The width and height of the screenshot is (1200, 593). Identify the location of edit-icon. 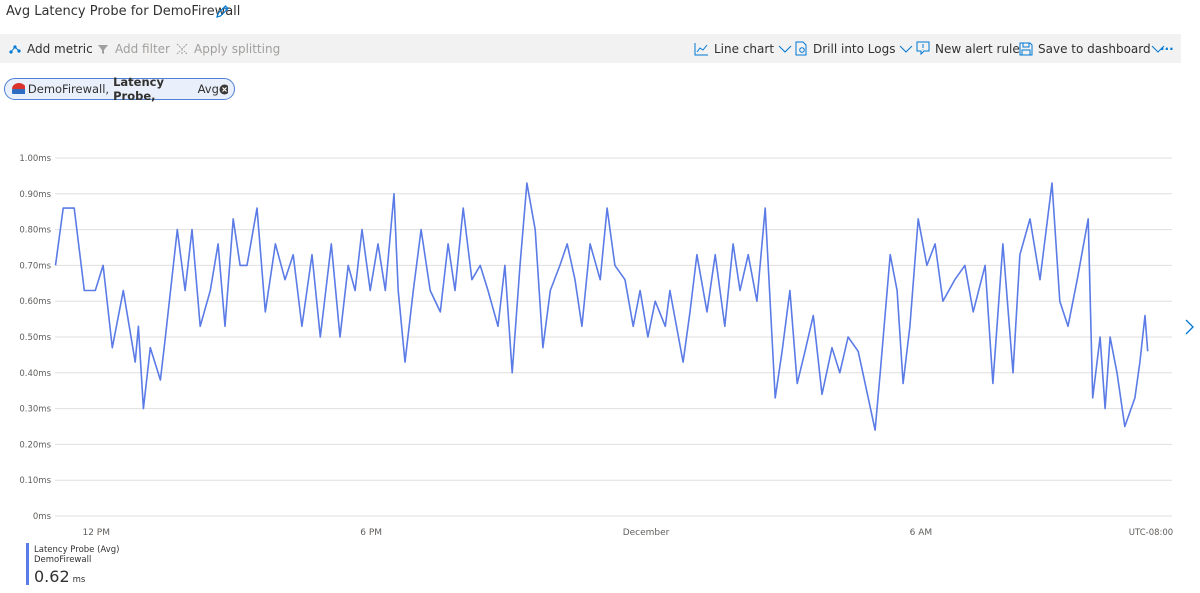
(222, 12).